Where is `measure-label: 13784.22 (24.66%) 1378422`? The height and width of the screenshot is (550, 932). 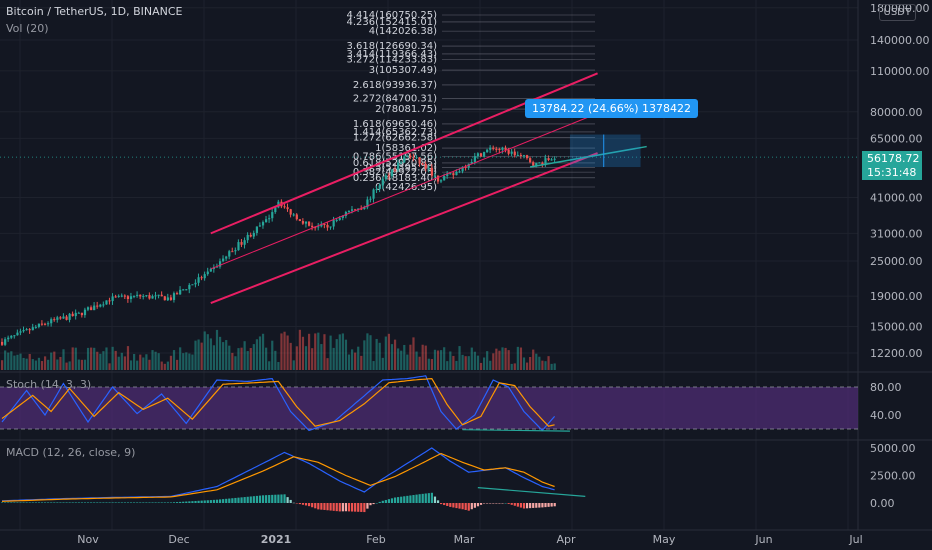 measure-label: 13784.22 (24.66%) 1378422 is located at coordinates (611, 108).